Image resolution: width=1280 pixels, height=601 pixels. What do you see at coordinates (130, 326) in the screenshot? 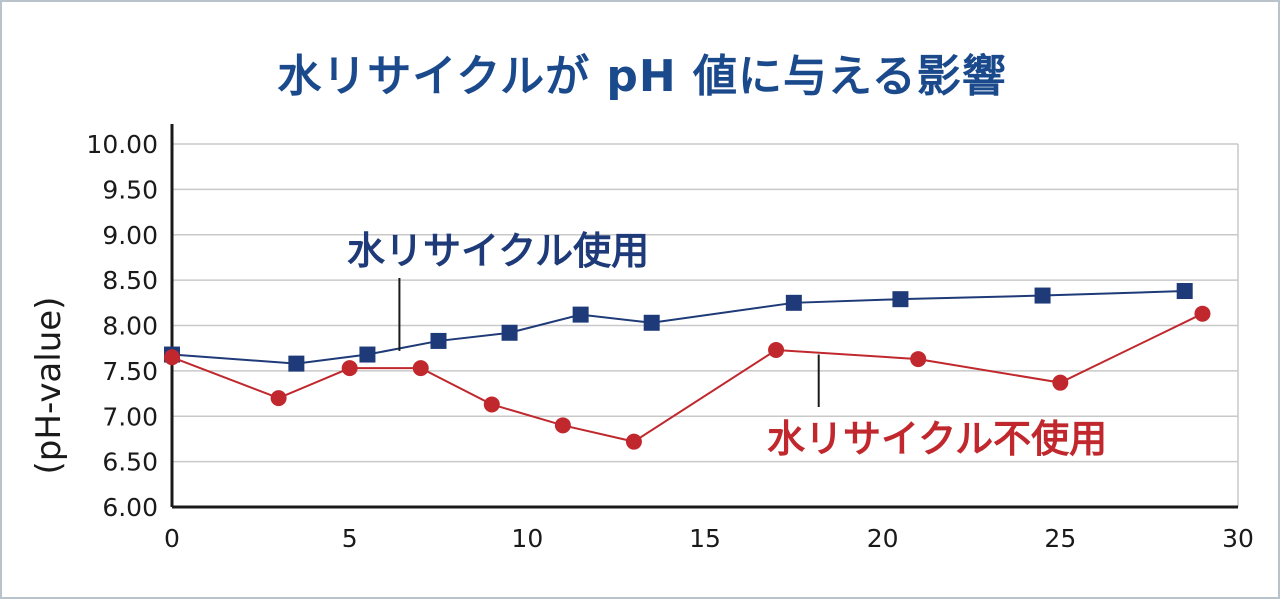
I see `y-tick-label: 8.00` at bounding box center [130, 326].